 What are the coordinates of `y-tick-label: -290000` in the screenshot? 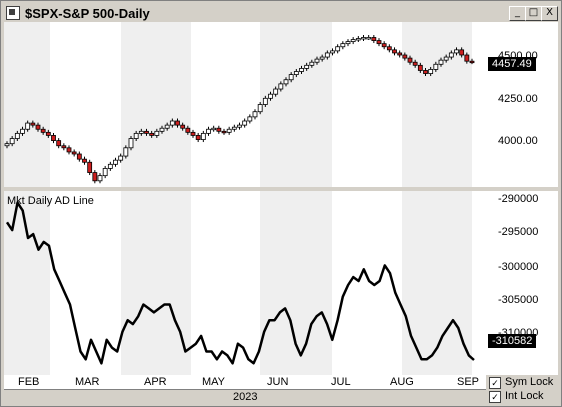 It's located at (518, 199).